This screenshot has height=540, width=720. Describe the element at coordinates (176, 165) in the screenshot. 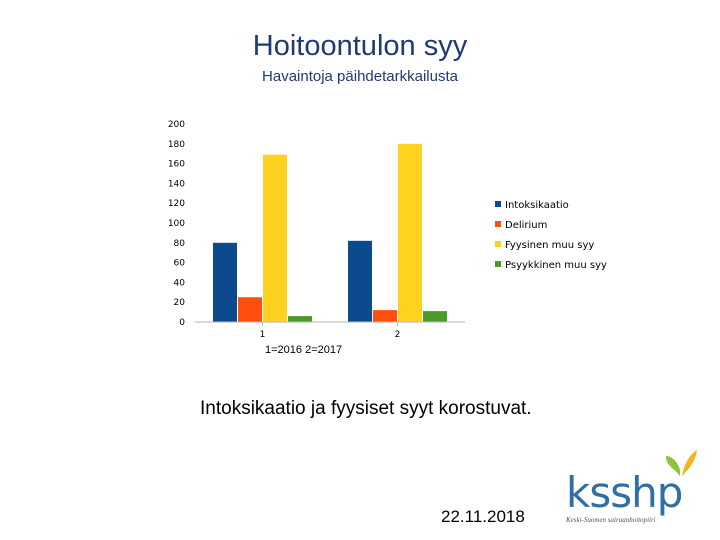

I see `y-tick-label: 160` at that location.